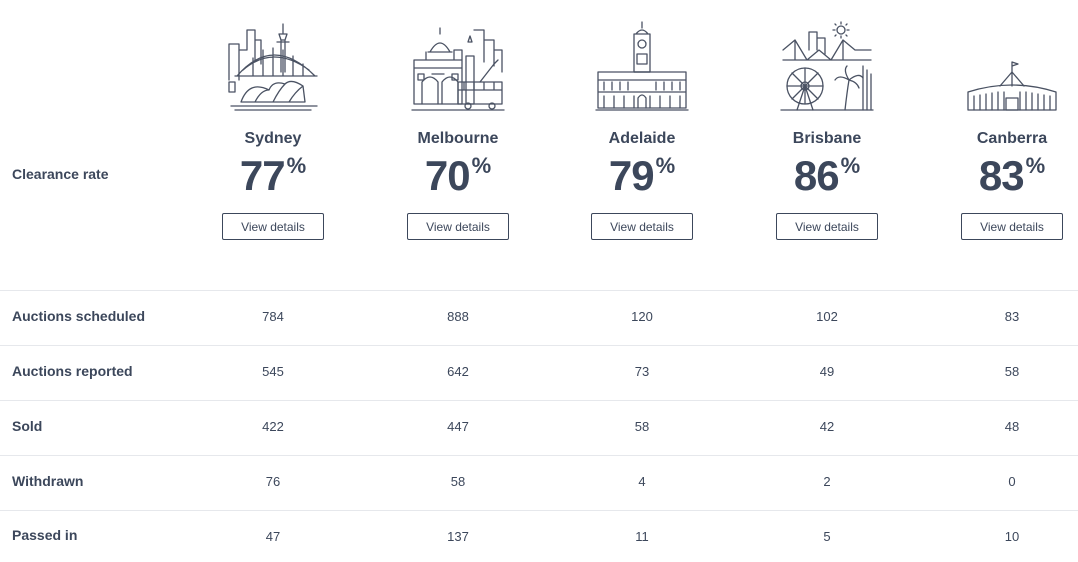 This screenshot has height=562, width=1078. What do you see at coordinates (1012, 138) in the screenshot?
I see `city-name: Canberra` at bounding box center [1012, 138].